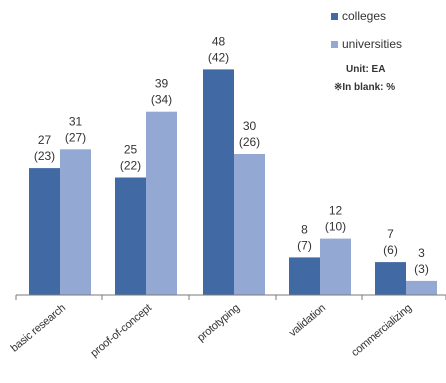  What do you see at coordinates (365, 87) in the screenshot?
I see `blank-note: ※In blank: %` at bounding box center [365, 87].